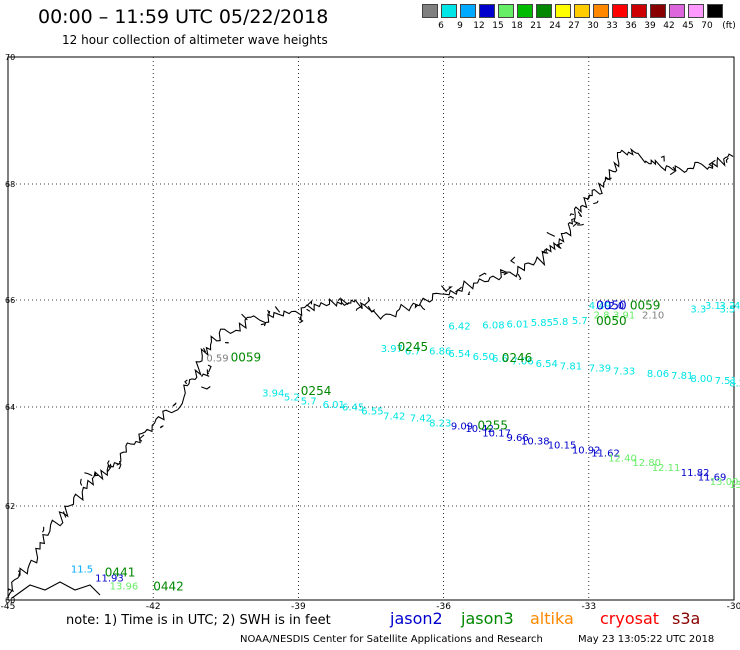  Describe the element at coordinates (646, 639) in the screenshot. I see `generation-timestamp: May 23 13:05:22 UTC 2018` at that location.